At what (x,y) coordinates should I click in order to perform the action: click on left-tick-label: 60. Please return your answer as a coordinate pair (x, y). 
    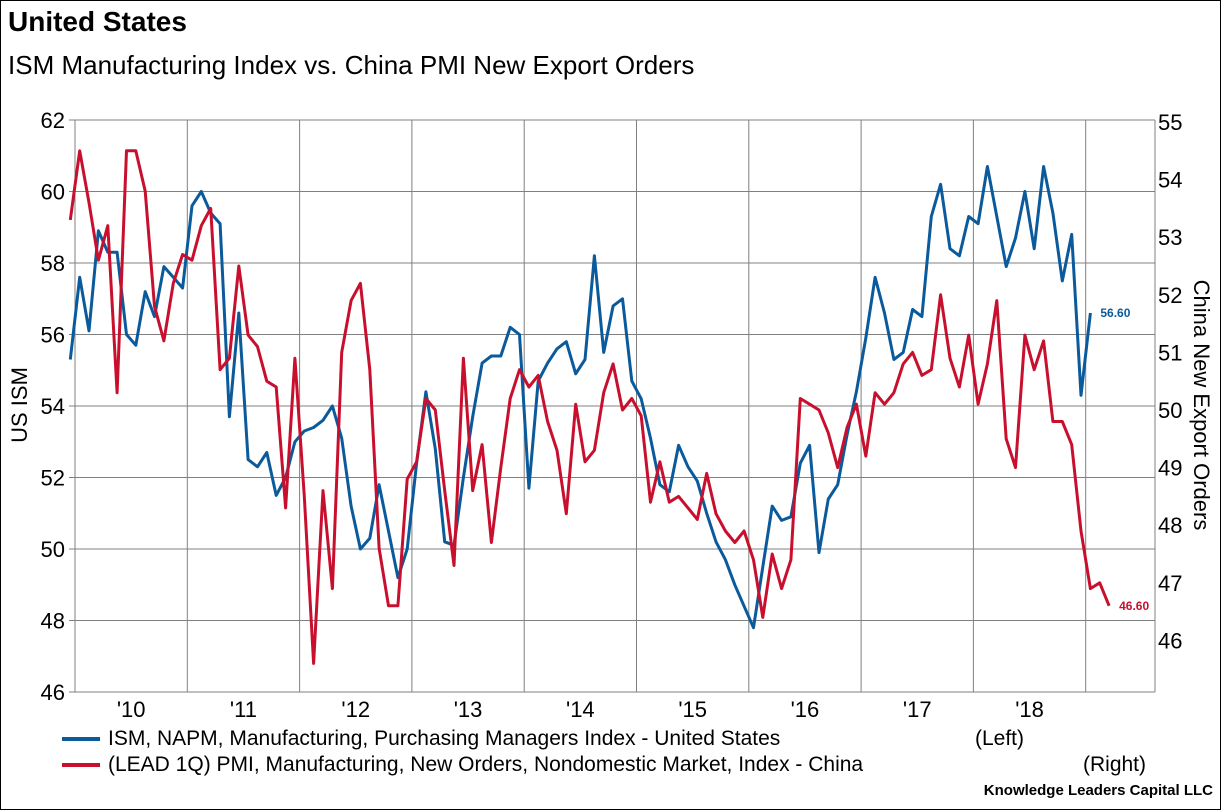
    Looking at the image, I should click on (53, 192).